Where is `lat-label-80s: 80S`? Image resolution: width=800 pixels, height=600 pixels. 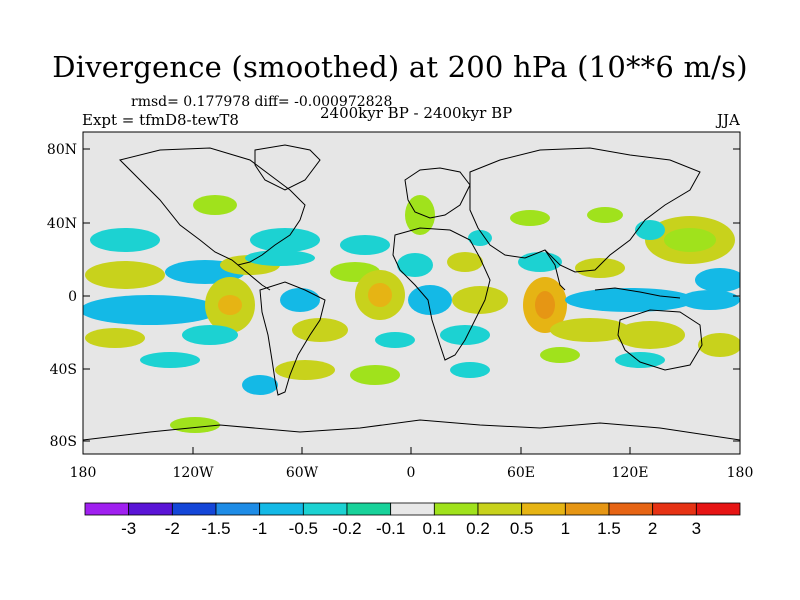 lat-label-80s: 80S is located at coordinates (63, 442).